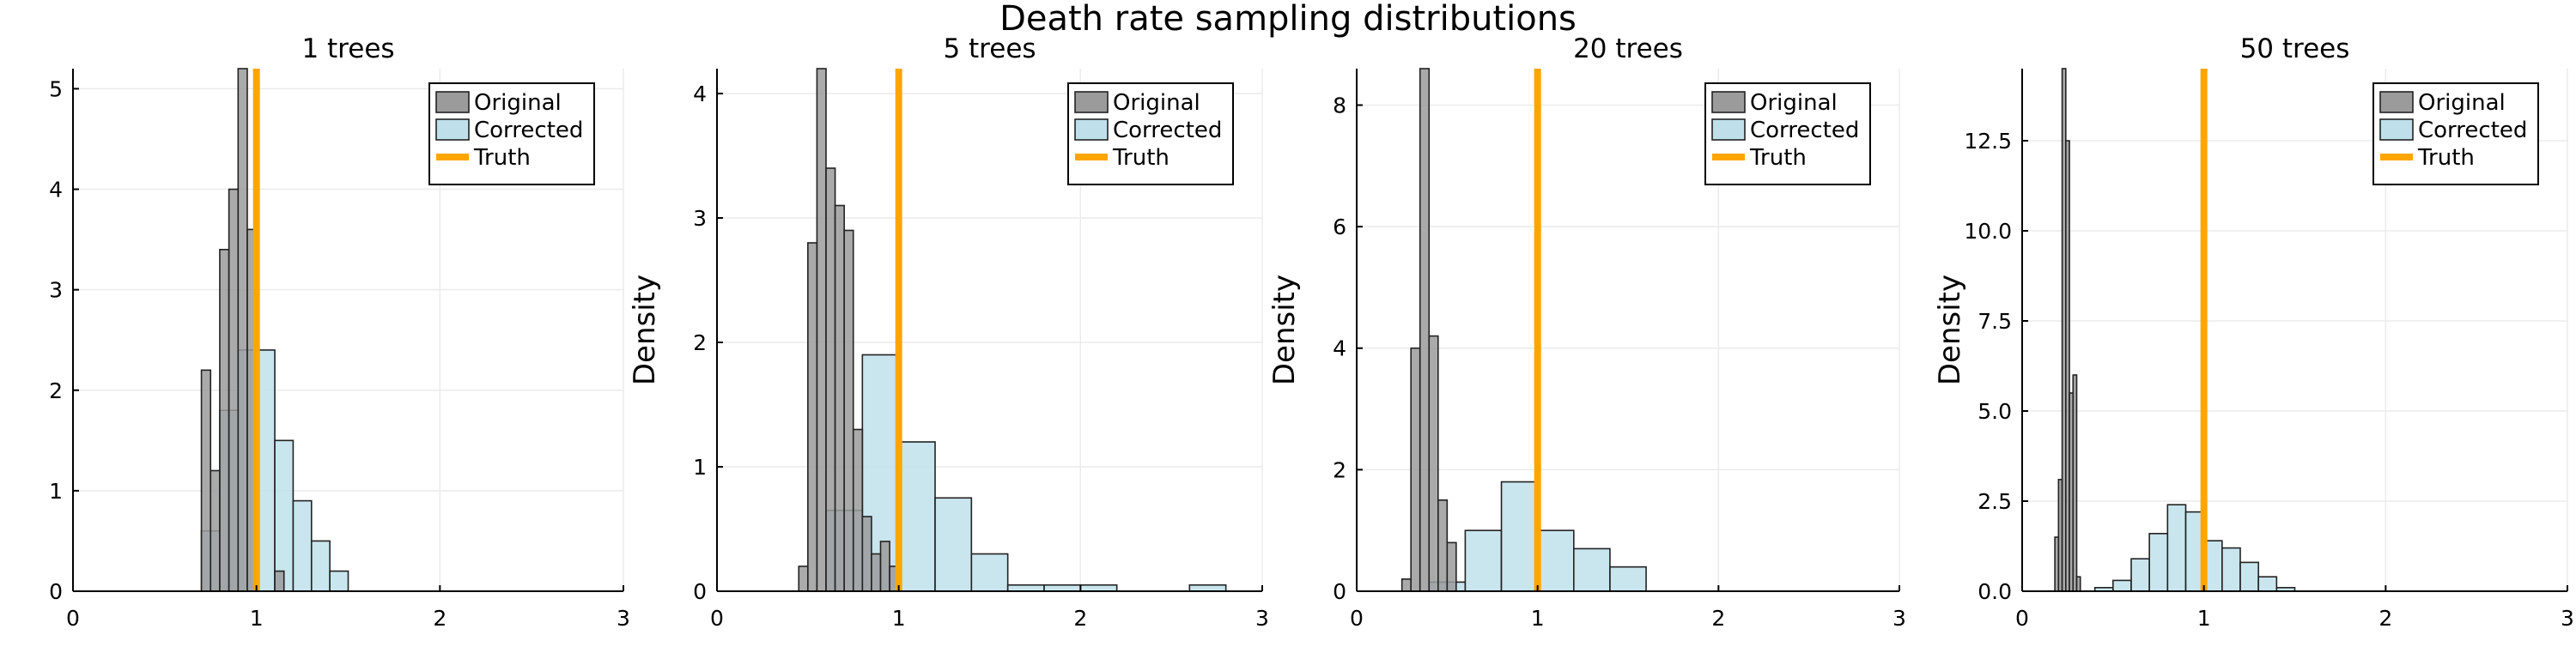 Image resolution: width=2576 pixels, height=647 pixels. Describe the element at coordinates (1988, 141) in the screenshot. I see `y-tick-label: 12.5` at that location.